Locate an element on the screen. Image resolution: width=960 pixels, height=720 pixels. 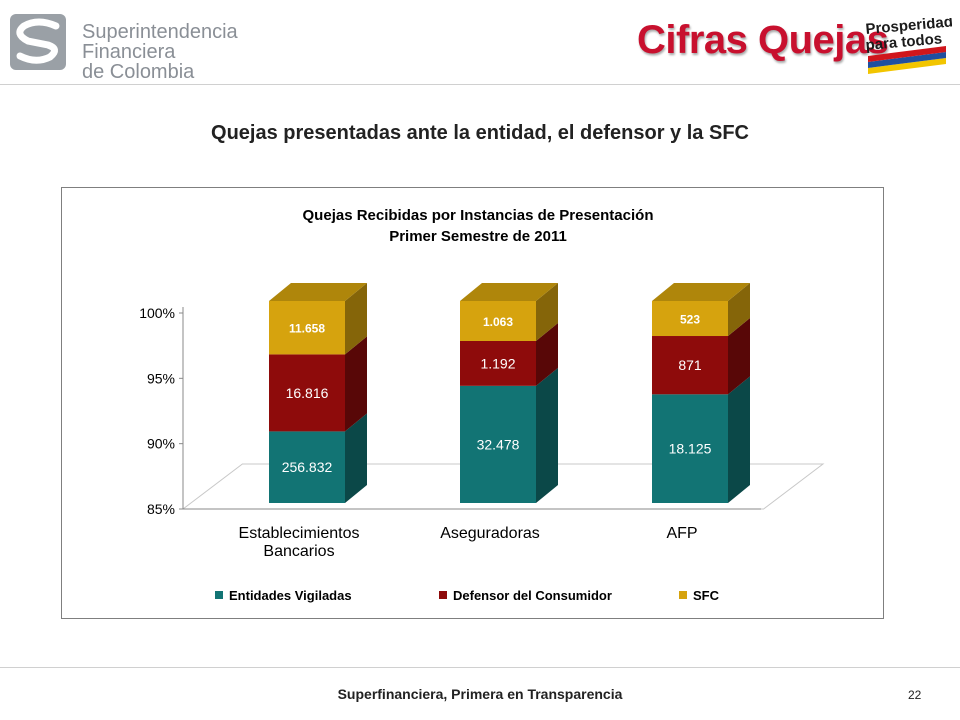
slide-title: Cifras Quejas is located at coordinates (763, 40).